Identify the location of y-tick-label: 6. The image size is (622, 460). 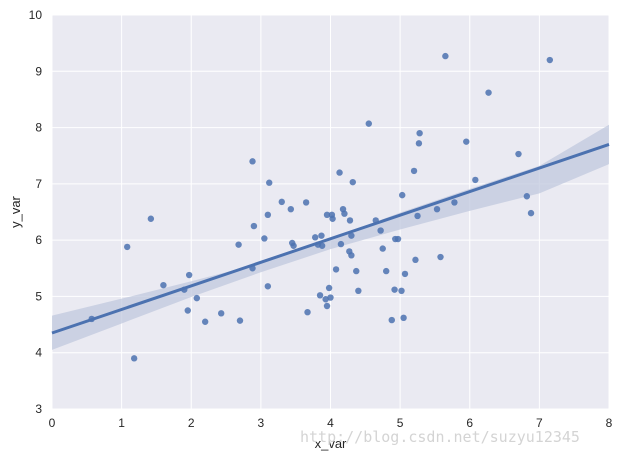
(38, 240).